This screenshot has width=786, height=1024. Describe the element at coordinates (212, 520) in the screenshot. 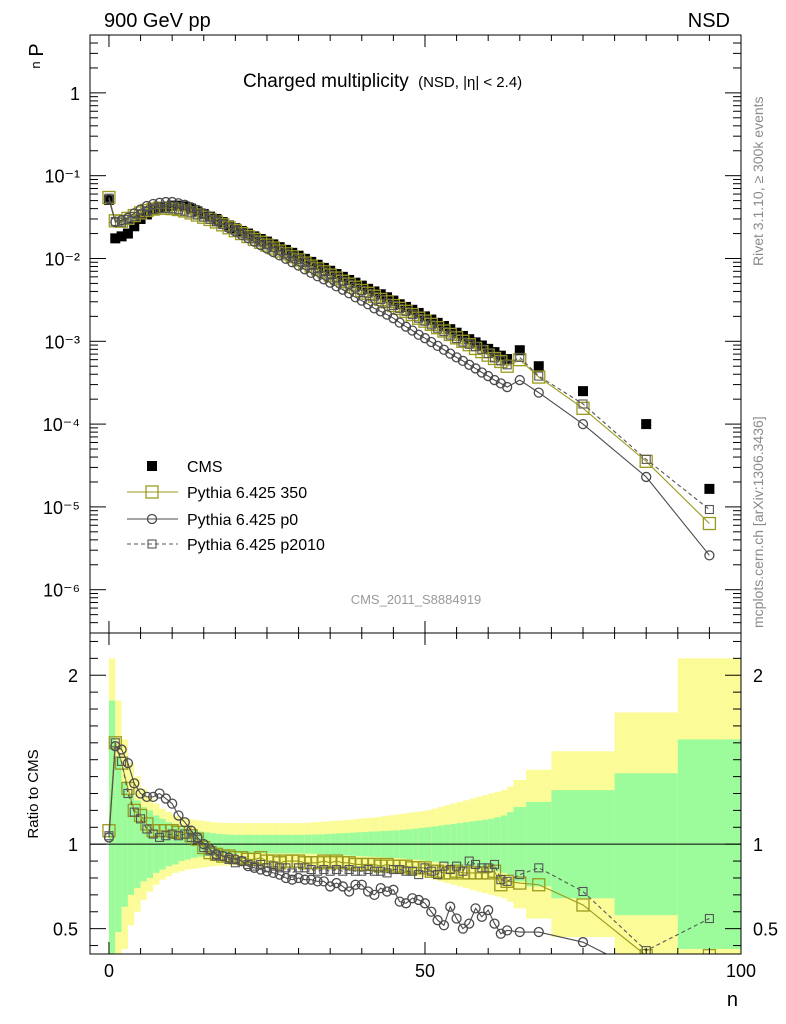

I see `legend-item-pythia-p0: Pythia 6.425 p0` at that location.